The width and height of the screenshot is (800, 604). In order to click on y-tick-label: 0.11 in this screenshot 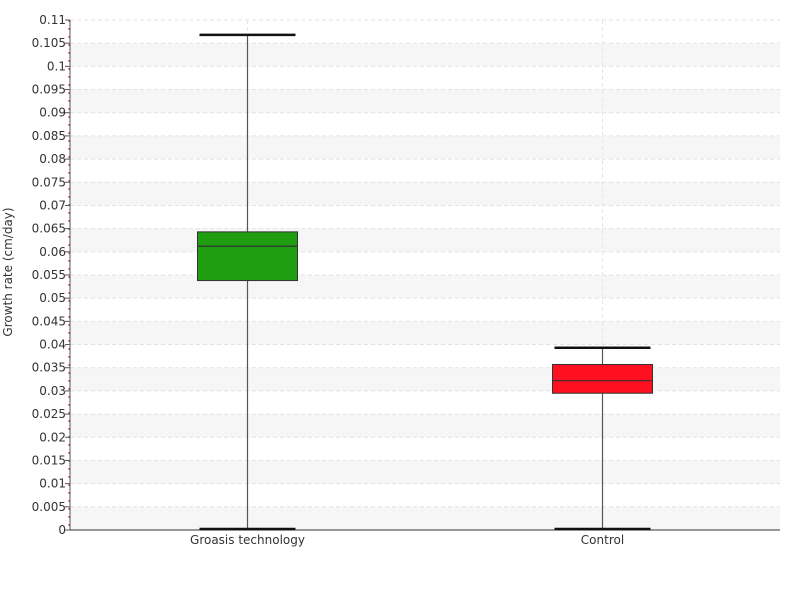, I will do `click(52, 20)`.